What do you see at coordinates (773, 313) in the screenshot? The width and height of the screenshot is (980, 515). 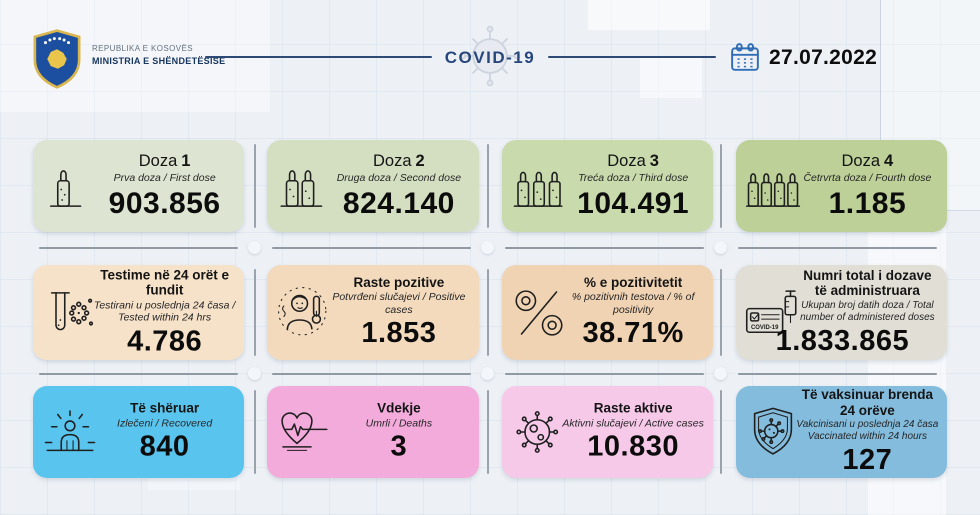 I see `vaccine-certificate-icon: COVID-19` at bounding box center [773, 313].